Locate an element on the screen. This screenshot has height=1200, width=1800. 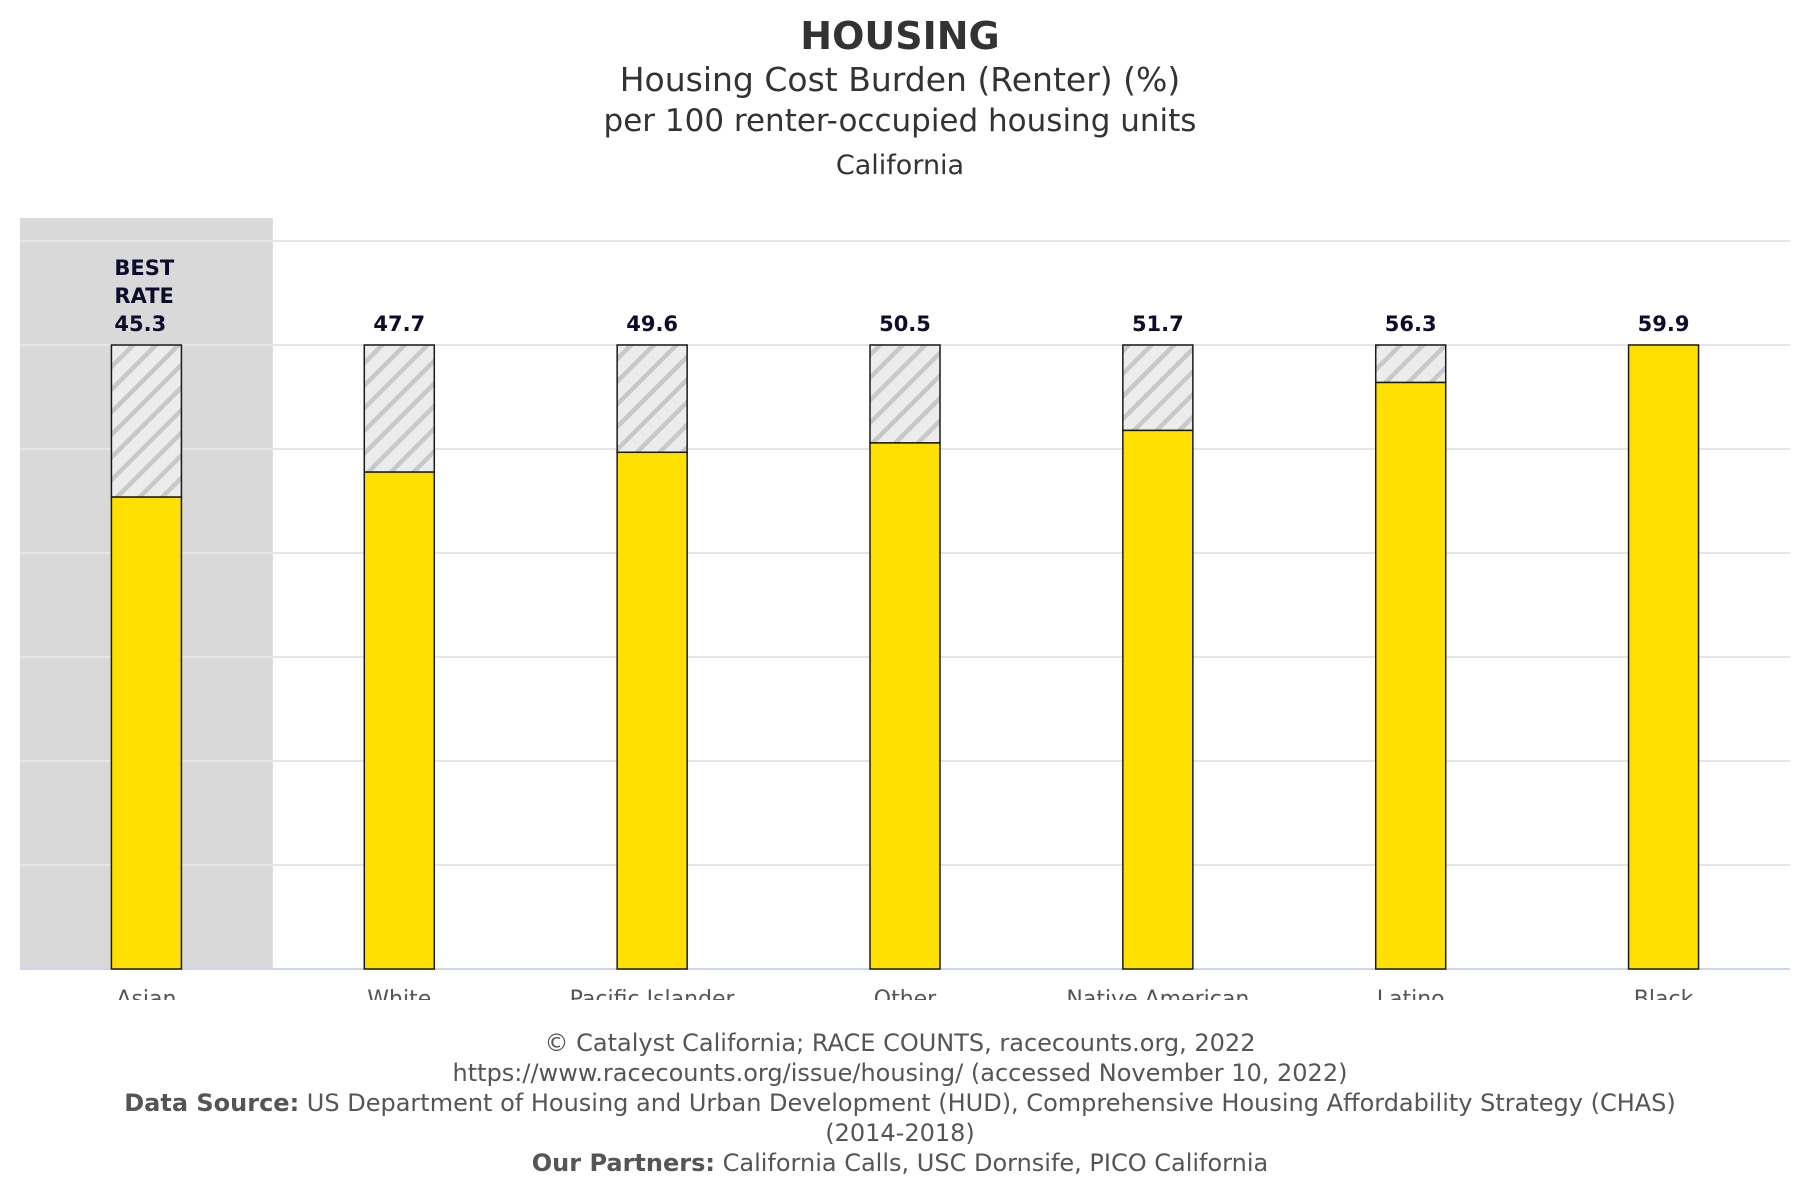
bar-value-label: 45.3 is located at coordinates (140, 324).